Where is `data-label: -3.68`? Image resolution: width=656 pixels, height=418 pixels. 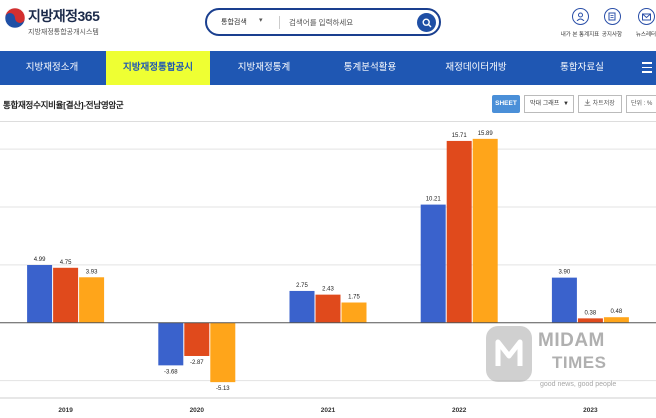
data-label: -3.68 is located at coordinates (171, 372).